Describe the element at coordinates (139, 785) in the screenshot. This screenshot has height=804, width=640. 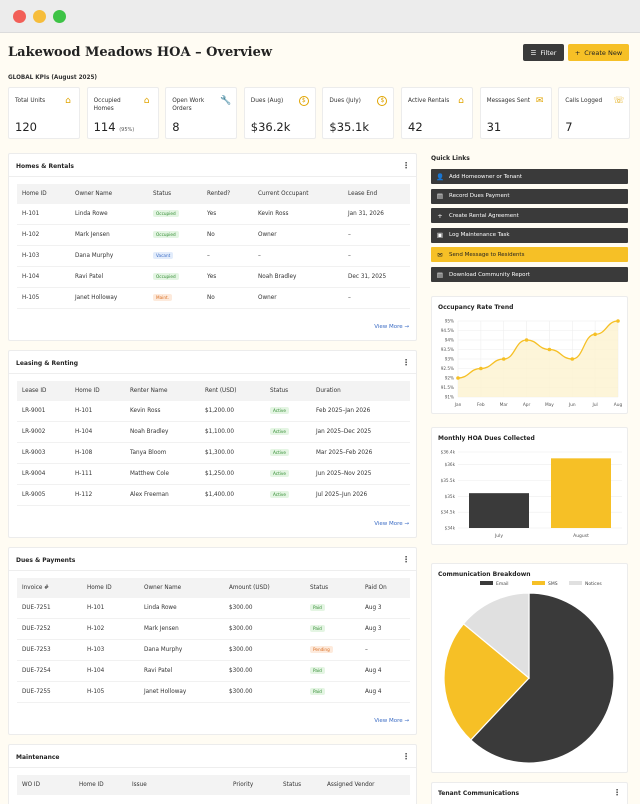
I see `column-header: Issue` at that location.